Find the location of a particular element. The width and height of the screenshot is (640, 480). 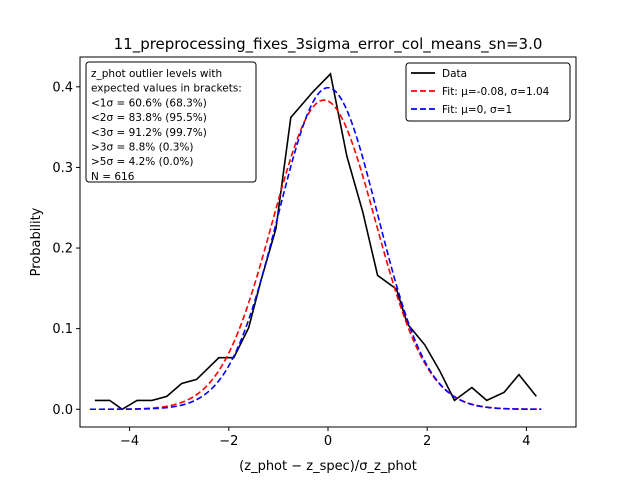

x-tick-label: −2 is located at coordinates (228, 441).